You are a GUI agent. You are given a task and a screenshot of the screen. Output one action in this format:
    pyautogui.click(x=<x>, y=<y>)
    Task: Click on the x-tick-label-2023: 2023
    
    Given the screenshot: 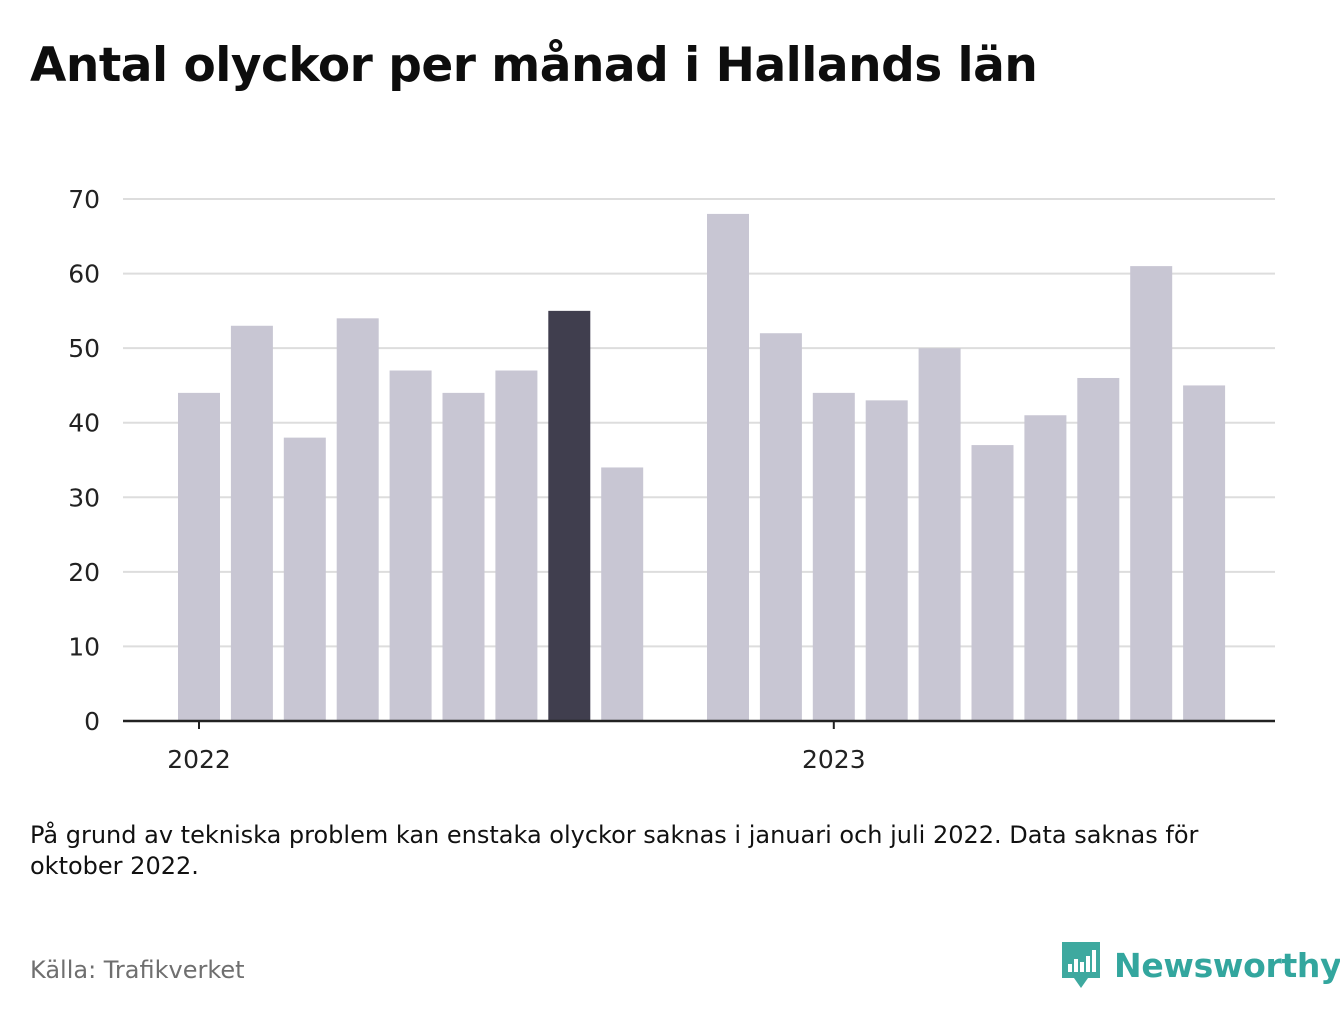 What is the action you would take?
    pyautogui.click(x=834, y=759)
    